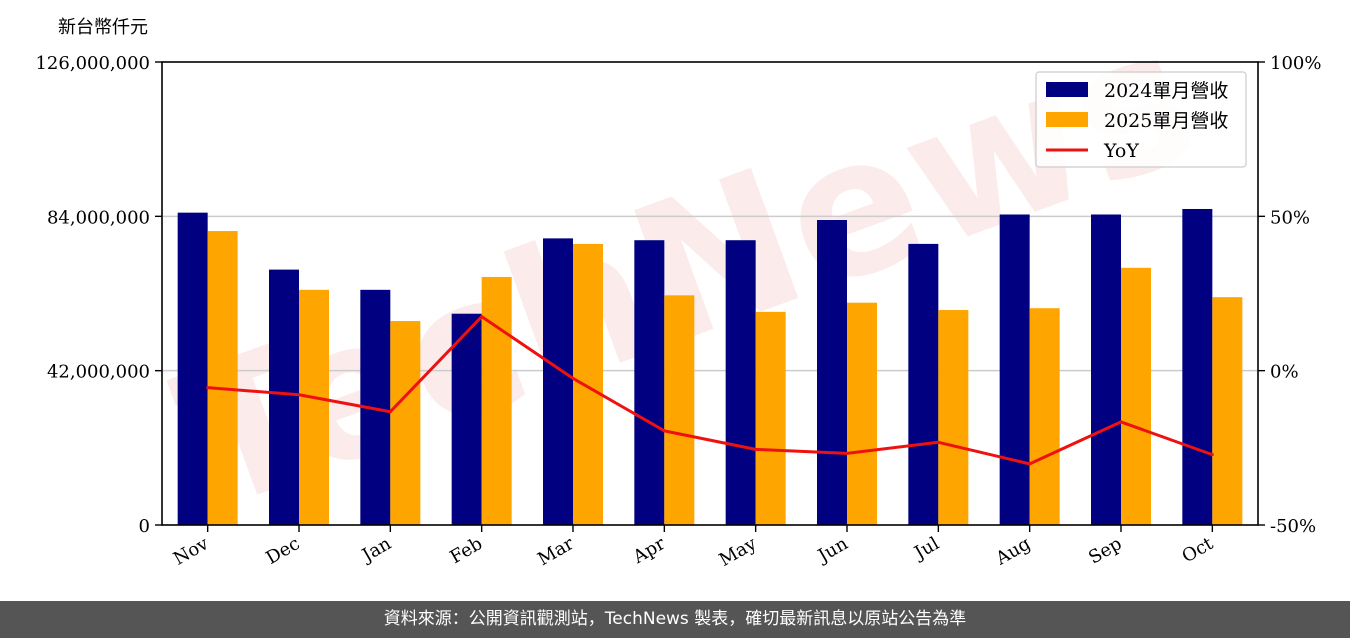 The image size is (1350, 638). I want to click on x-axis-ticks: Nov Dec Jan Feb Mar Apr May Jun Jul Aug Sep Oct, so click(694, 548).